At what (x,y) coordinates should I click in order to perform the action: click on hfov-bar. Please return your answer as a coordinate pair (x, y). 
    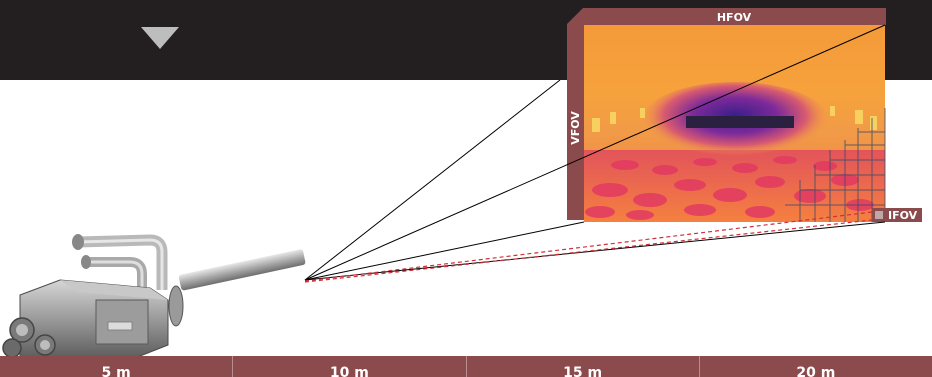
    Looking at the image, I should click on (734, 16).